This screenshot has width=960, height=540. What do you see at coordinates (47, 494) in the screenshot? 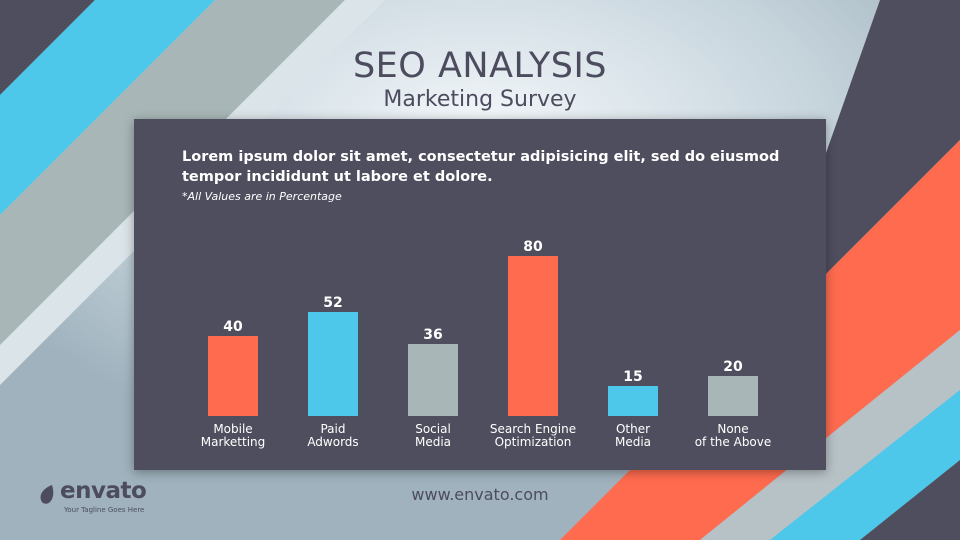
I see `leaf-icon` at bounding box center [47, 494].